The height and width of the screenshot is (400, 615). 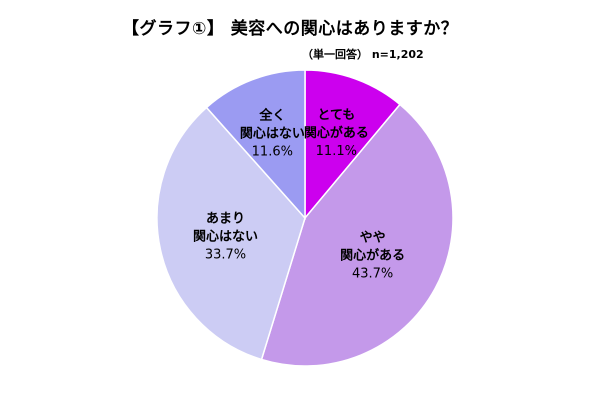 What do you see at coordinates (272, 151) in the screenshot?
I see `slice-value-label-4: 11.6%` at bounding box center [272, 151].